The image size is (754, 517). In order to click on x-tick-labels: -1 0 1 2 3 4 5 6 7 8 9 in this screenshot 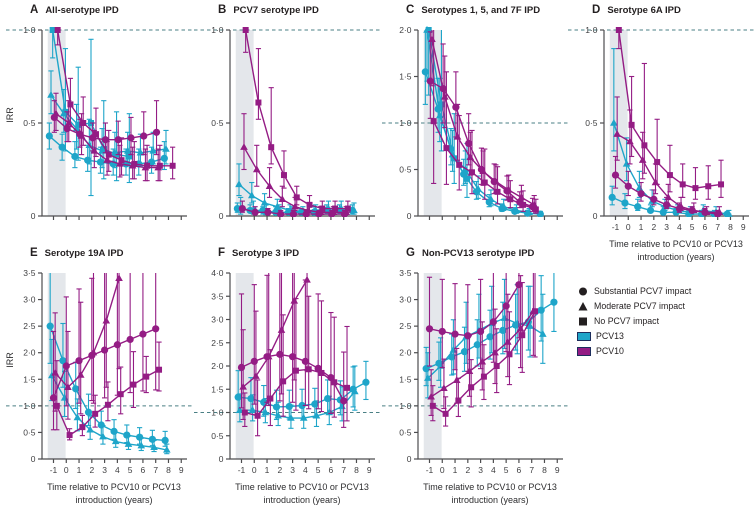, I will do `click(305, 470)`.